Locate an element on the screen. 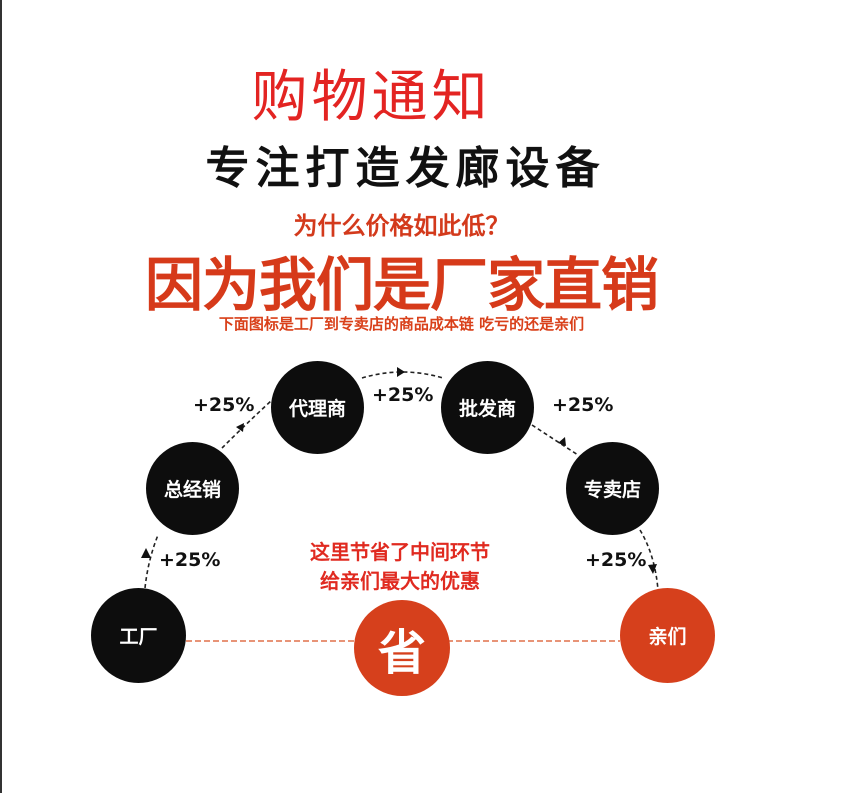 The width and height of the screenshot is (843, 793). node-factory: 工厂 is located at coordinates (138, 635).